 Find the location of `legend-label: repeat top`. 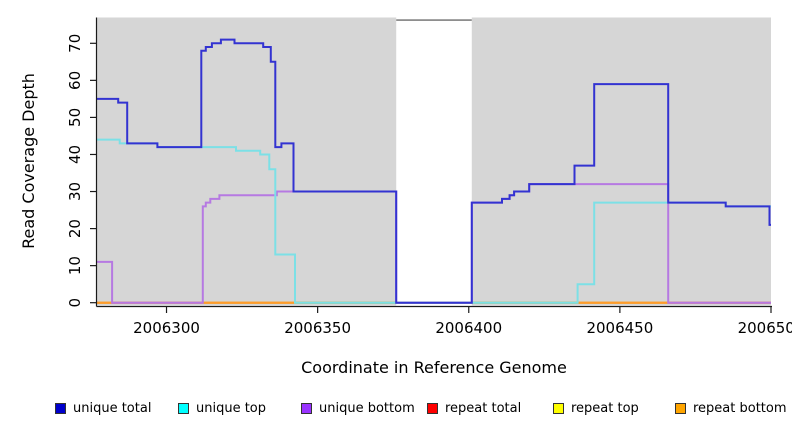

legend-label: repeat top is located at coordinates (605, 408).